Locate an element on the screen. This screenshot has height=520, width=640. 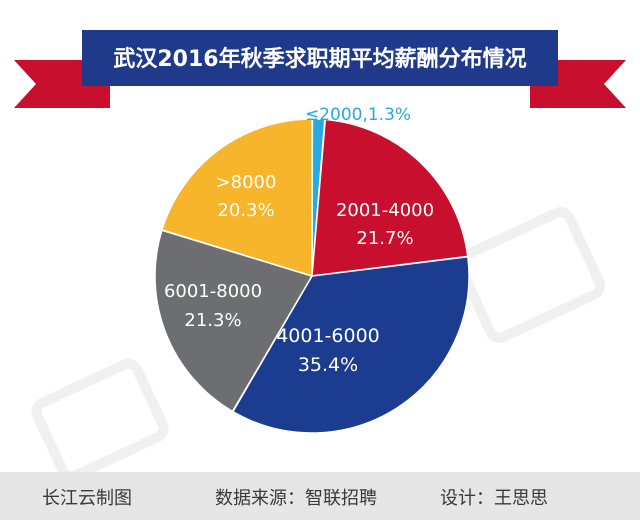
slice-category-label-2: 2001-4000 is located at coordinates (385, 210).